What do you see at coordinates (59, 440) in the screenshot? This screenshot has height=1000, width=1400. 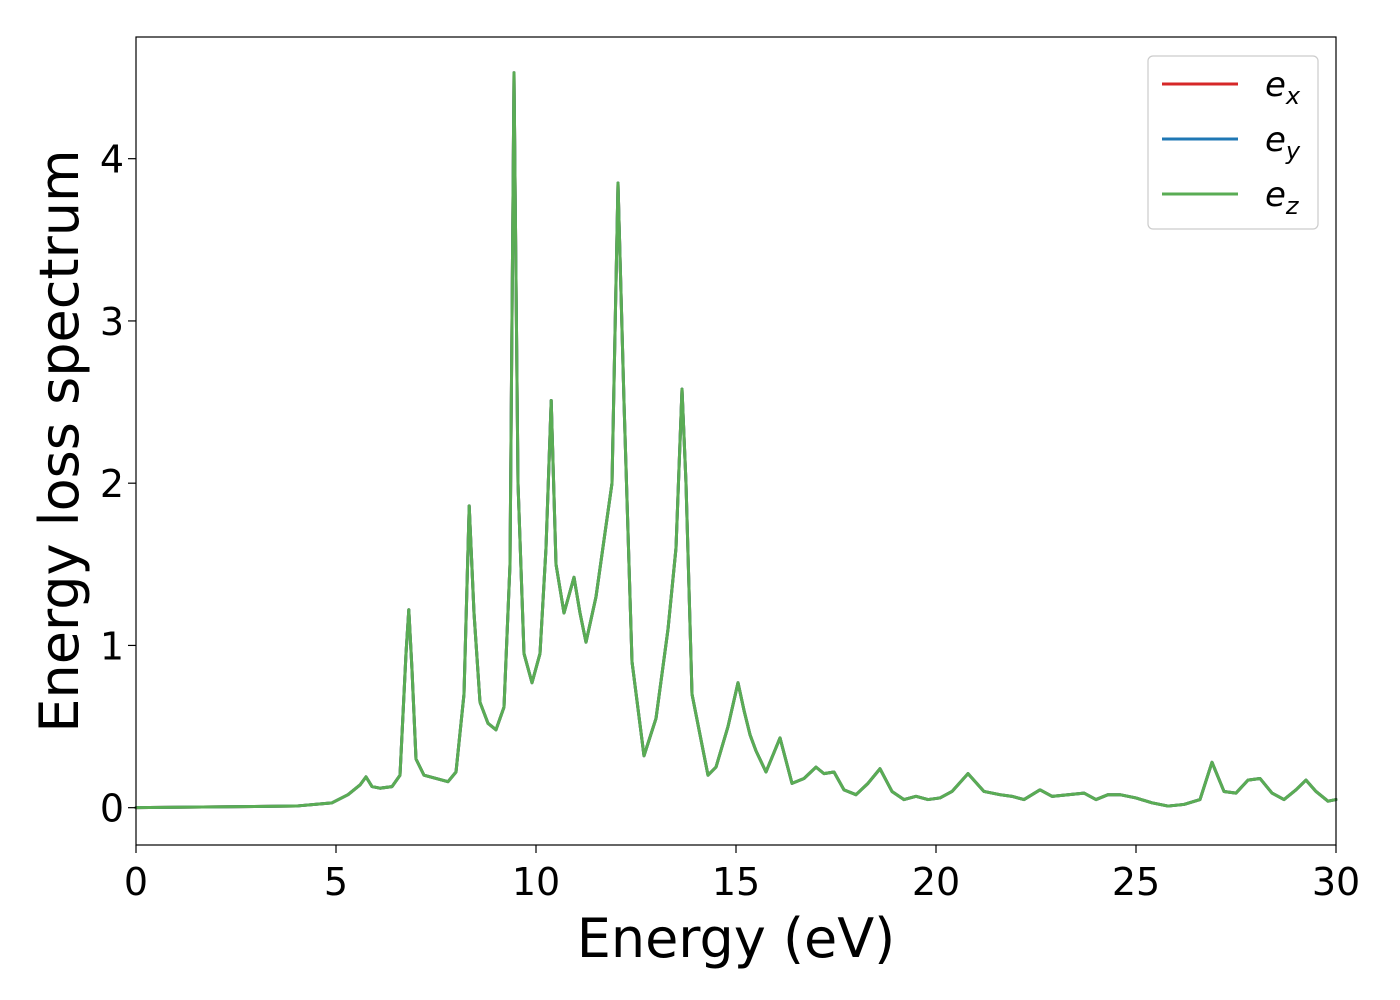 I see `y-axis-label: Energy loss spectrum` at bounding box center [59, 440].